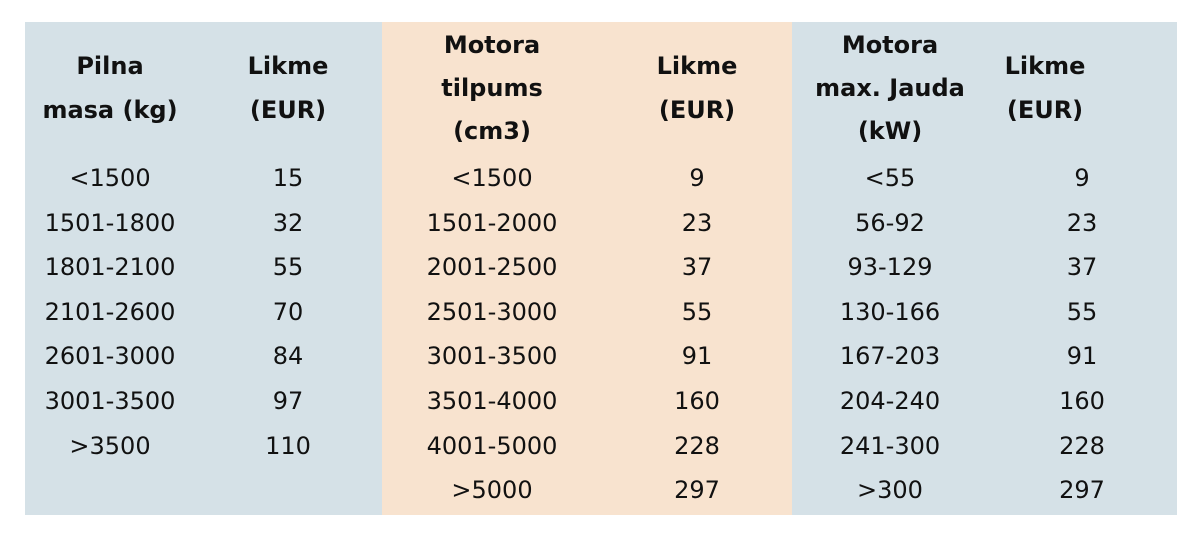  Describe the element at coordinates (288, 311) in the screenshot. I see `table-cell: 70` at that location.